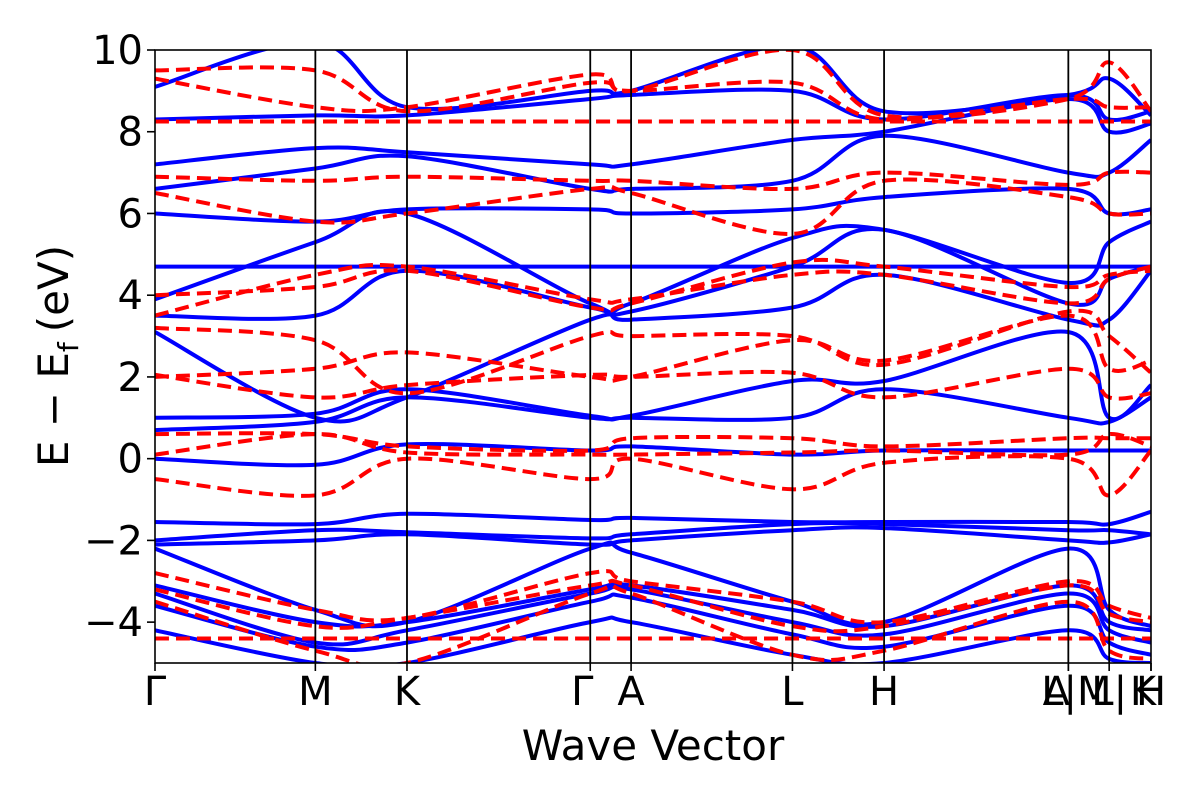  I want to click on x-tick-label-0: Γ, so click(155, 692).